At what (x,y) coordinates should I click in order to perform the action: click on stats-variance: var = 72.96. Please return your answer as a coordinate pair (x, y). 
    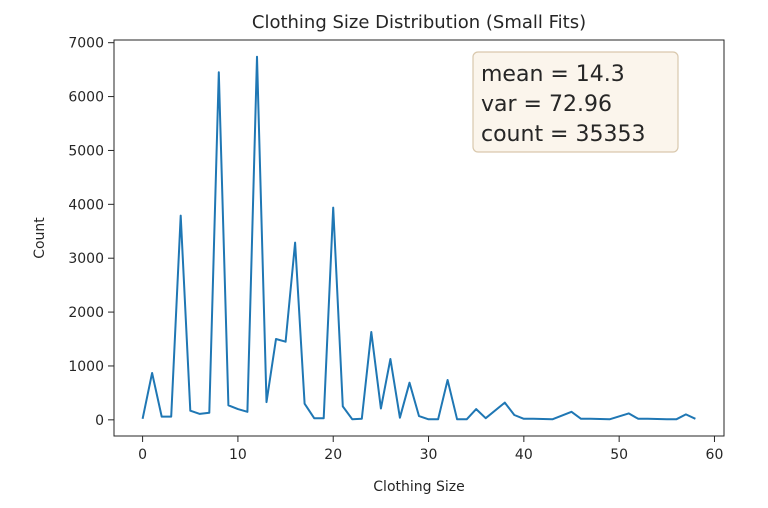
    Looking at the image, I should click on (546, 104).